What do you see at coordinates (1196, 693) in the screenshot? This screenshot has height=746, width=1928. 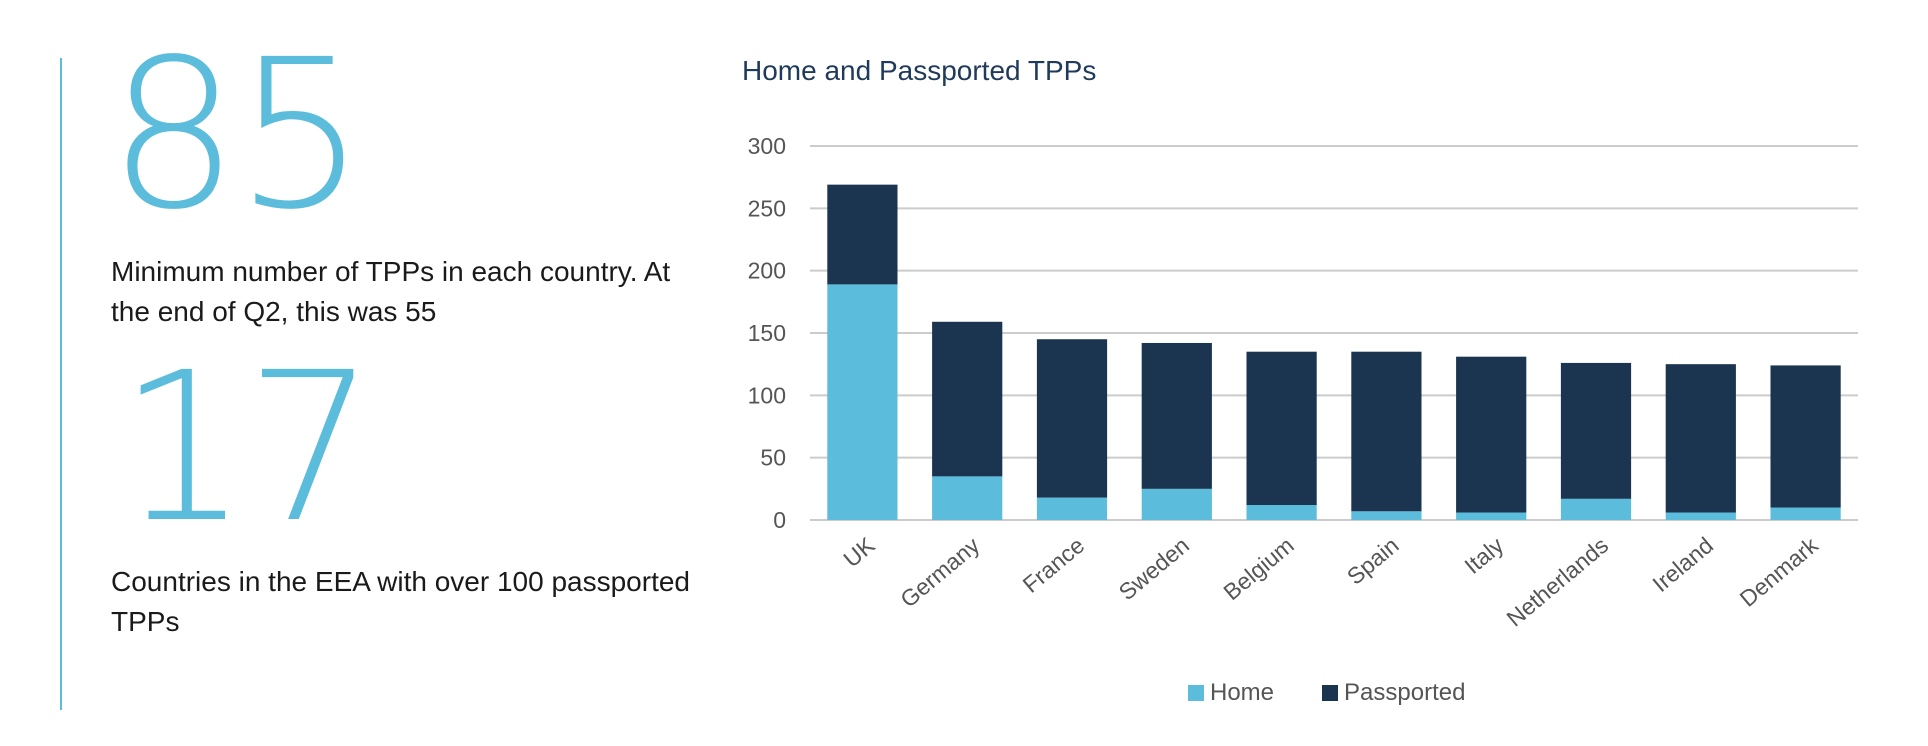 I see `legend-swatch-home` at bounding box center [1196, 693].